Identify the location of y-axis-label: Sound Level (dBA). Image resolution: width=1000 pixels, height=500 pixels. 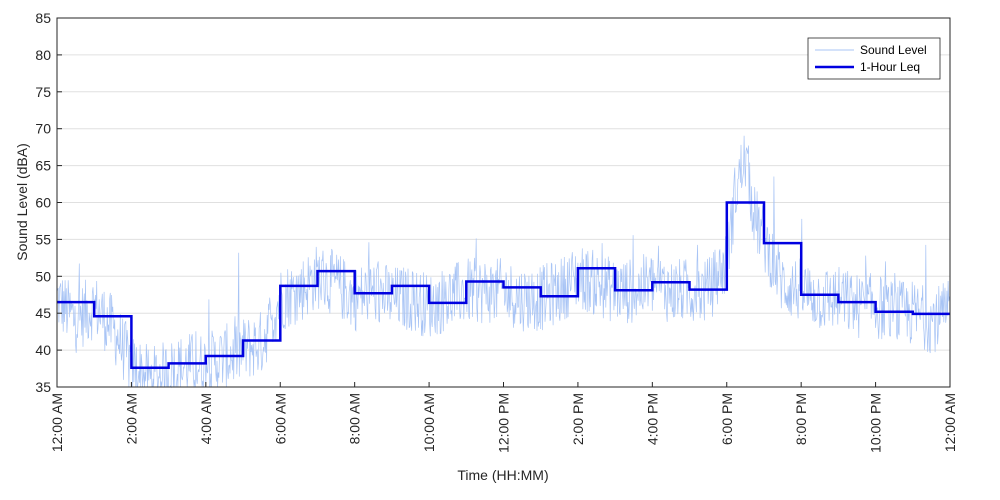
(22, 202).